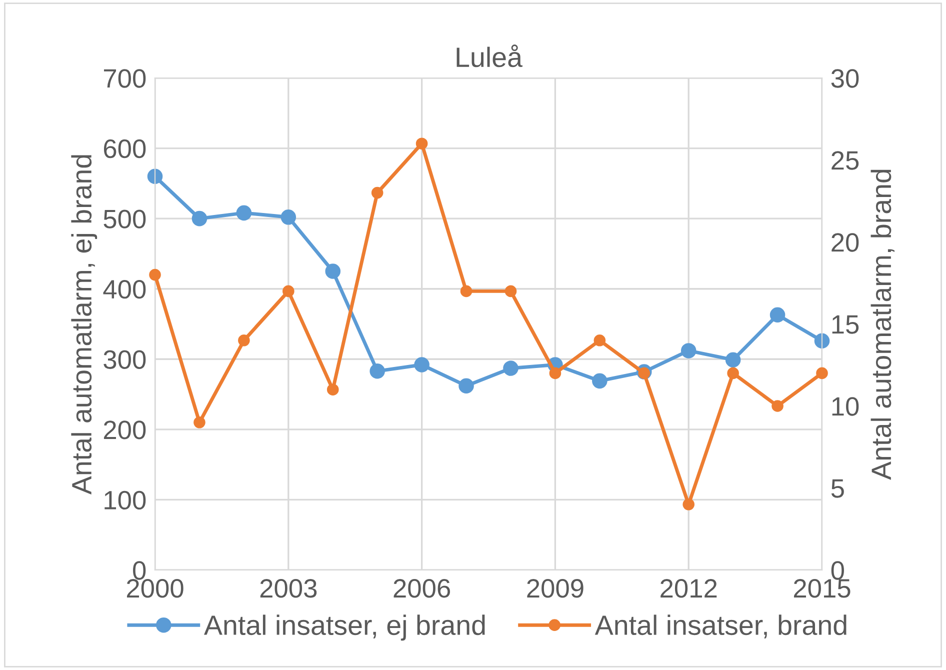 The width and height of the screenshot is (946, 670). What do you see at coordinates (125, 78) in the screenshot?
I see `y-tick-label: 700` at bounding box center [125, 78].